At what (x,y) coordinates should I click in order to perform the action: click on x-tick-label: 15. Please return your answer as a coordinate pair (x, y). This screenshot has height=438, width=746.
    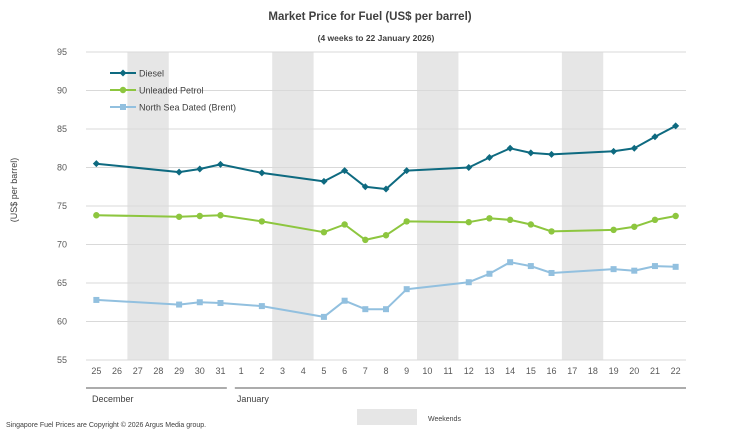
    Looking at the image, I should click on (531, 371).